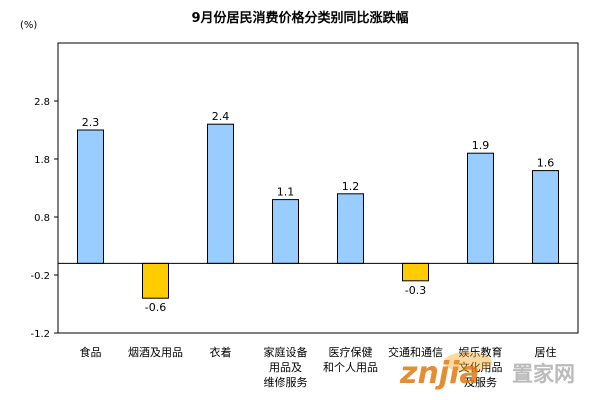  Describe the element at coordinates (350, 367) in the screenshot. I see `category-label: 和个人用品` at that location.